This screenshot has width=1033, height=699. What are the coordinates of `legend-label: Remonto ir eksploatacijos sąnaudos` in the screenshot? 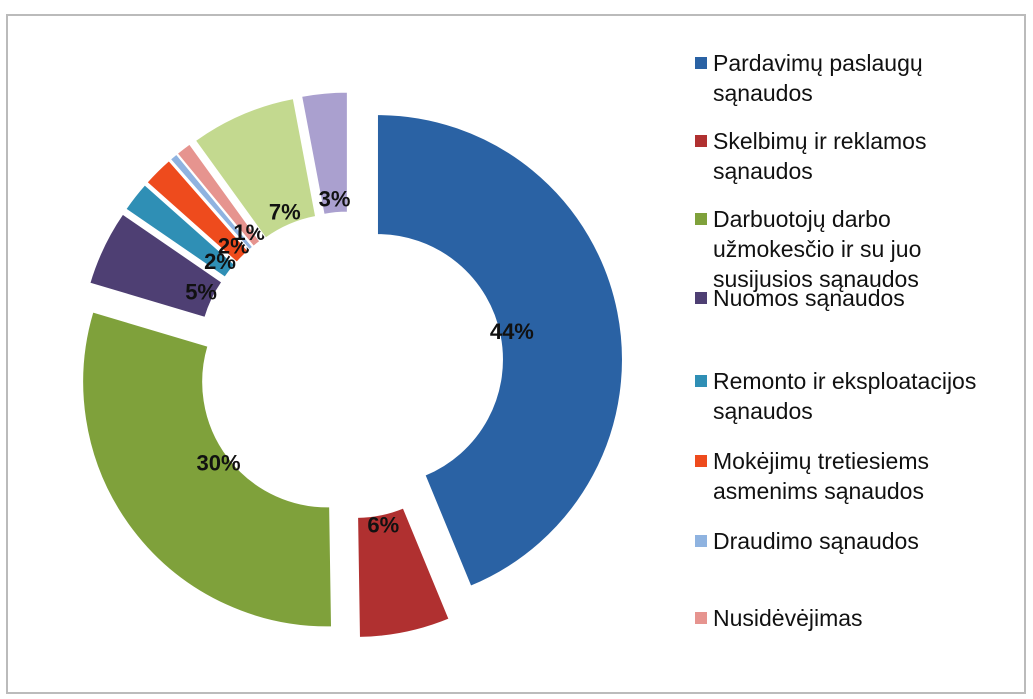 It's located at (845, 396).